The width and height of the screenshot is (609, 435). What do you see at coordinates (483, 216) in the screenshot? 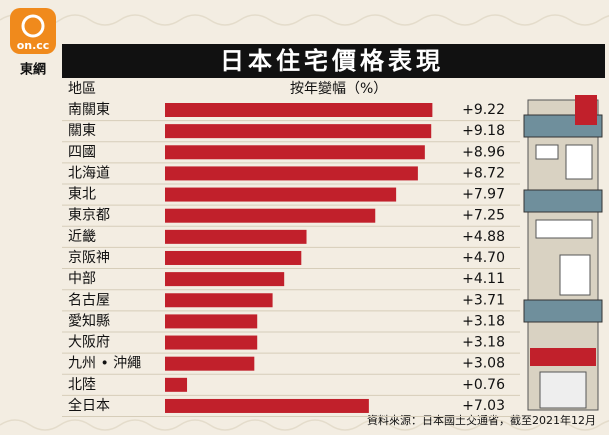
I see `value-label: +7.25` at bounding box center [483, 216].